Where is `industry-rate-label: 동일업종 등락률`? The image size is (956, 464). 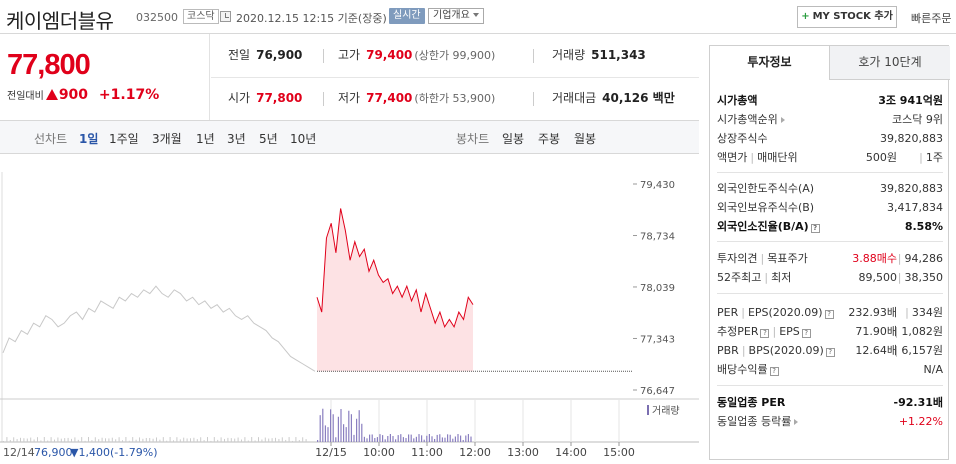
industry-rate-label: 동일업종 등락률 is located at coordinates (758, 421).